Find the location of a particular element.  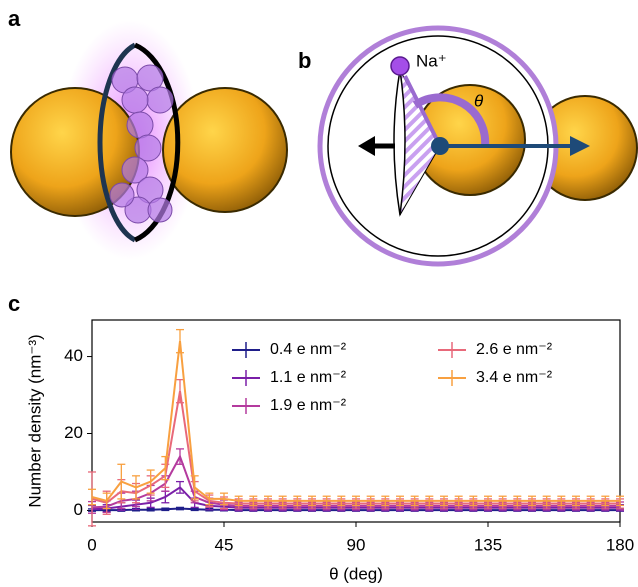

x-tick-label: 135 is located at coordinates (488, 544).